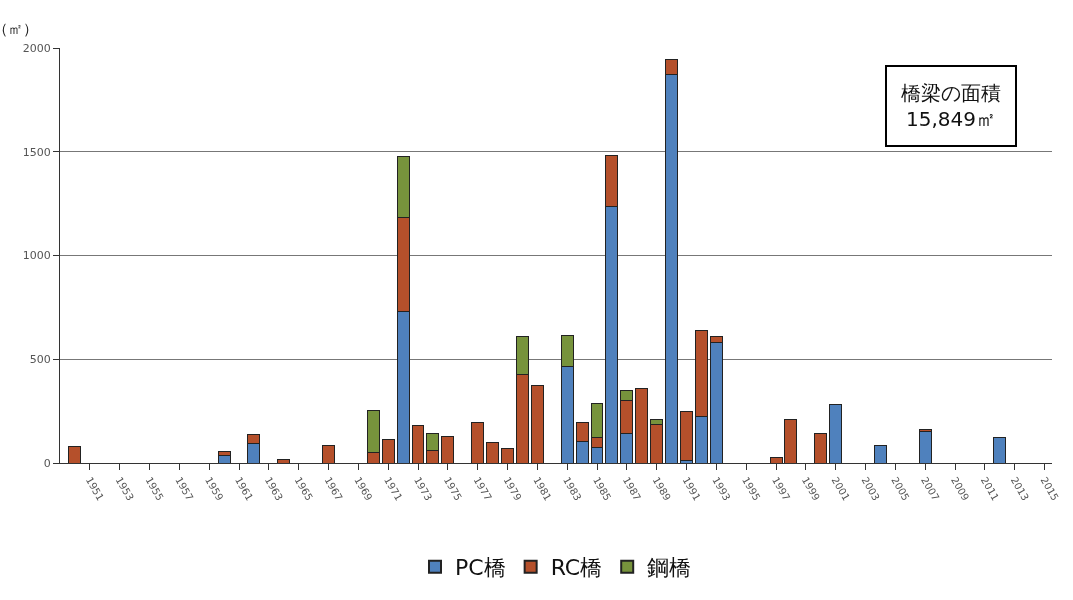 The width and height of the screenshot is (1073, 600). What do you see at coordinates (951, 106) in the screenshot?
I see `annotation: 橋梁の面積 15,849㎡` at bounding box center [951, 106].